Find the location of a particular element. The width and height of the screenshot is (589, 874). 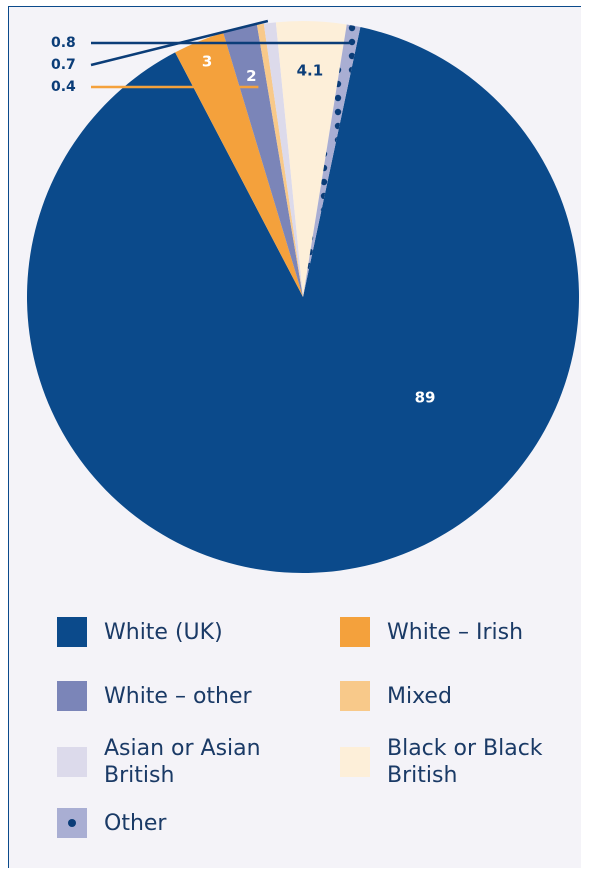

dot-pattern-icon is located at coordinates (72, 823).